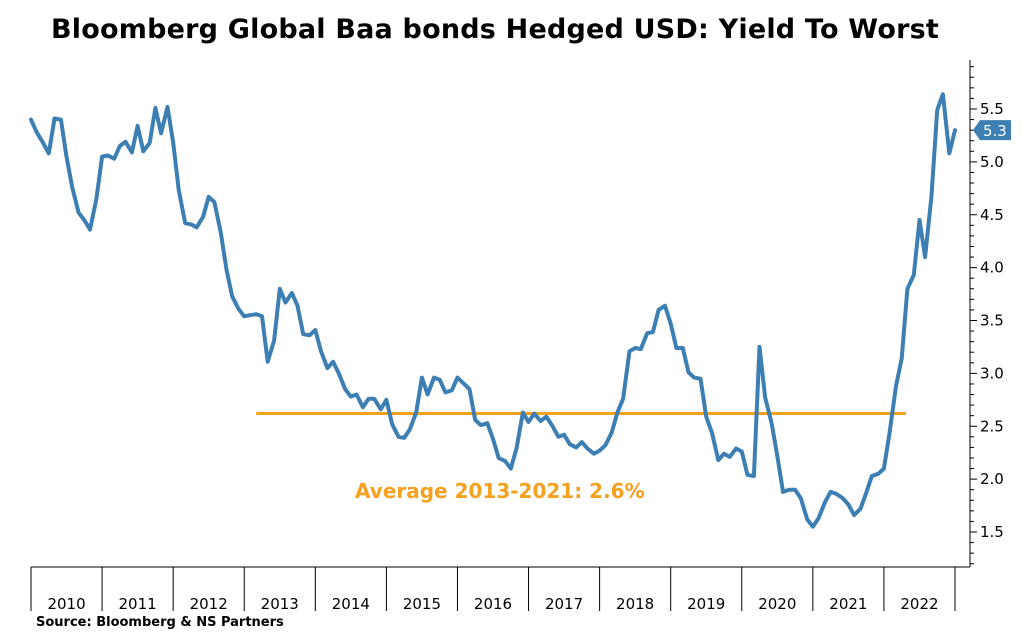 The height and width of the screenshot is (643, 1024). I want to click on last-value-marker, so click(992, 130).